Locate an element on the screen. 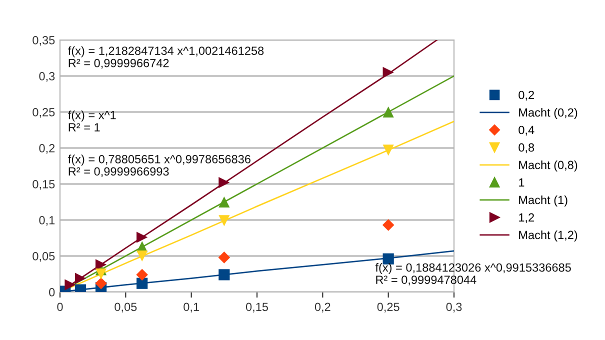 The height and width of the screenshot is (340, 605). legend-label: 0,4 is located at coordinates (526, 131).